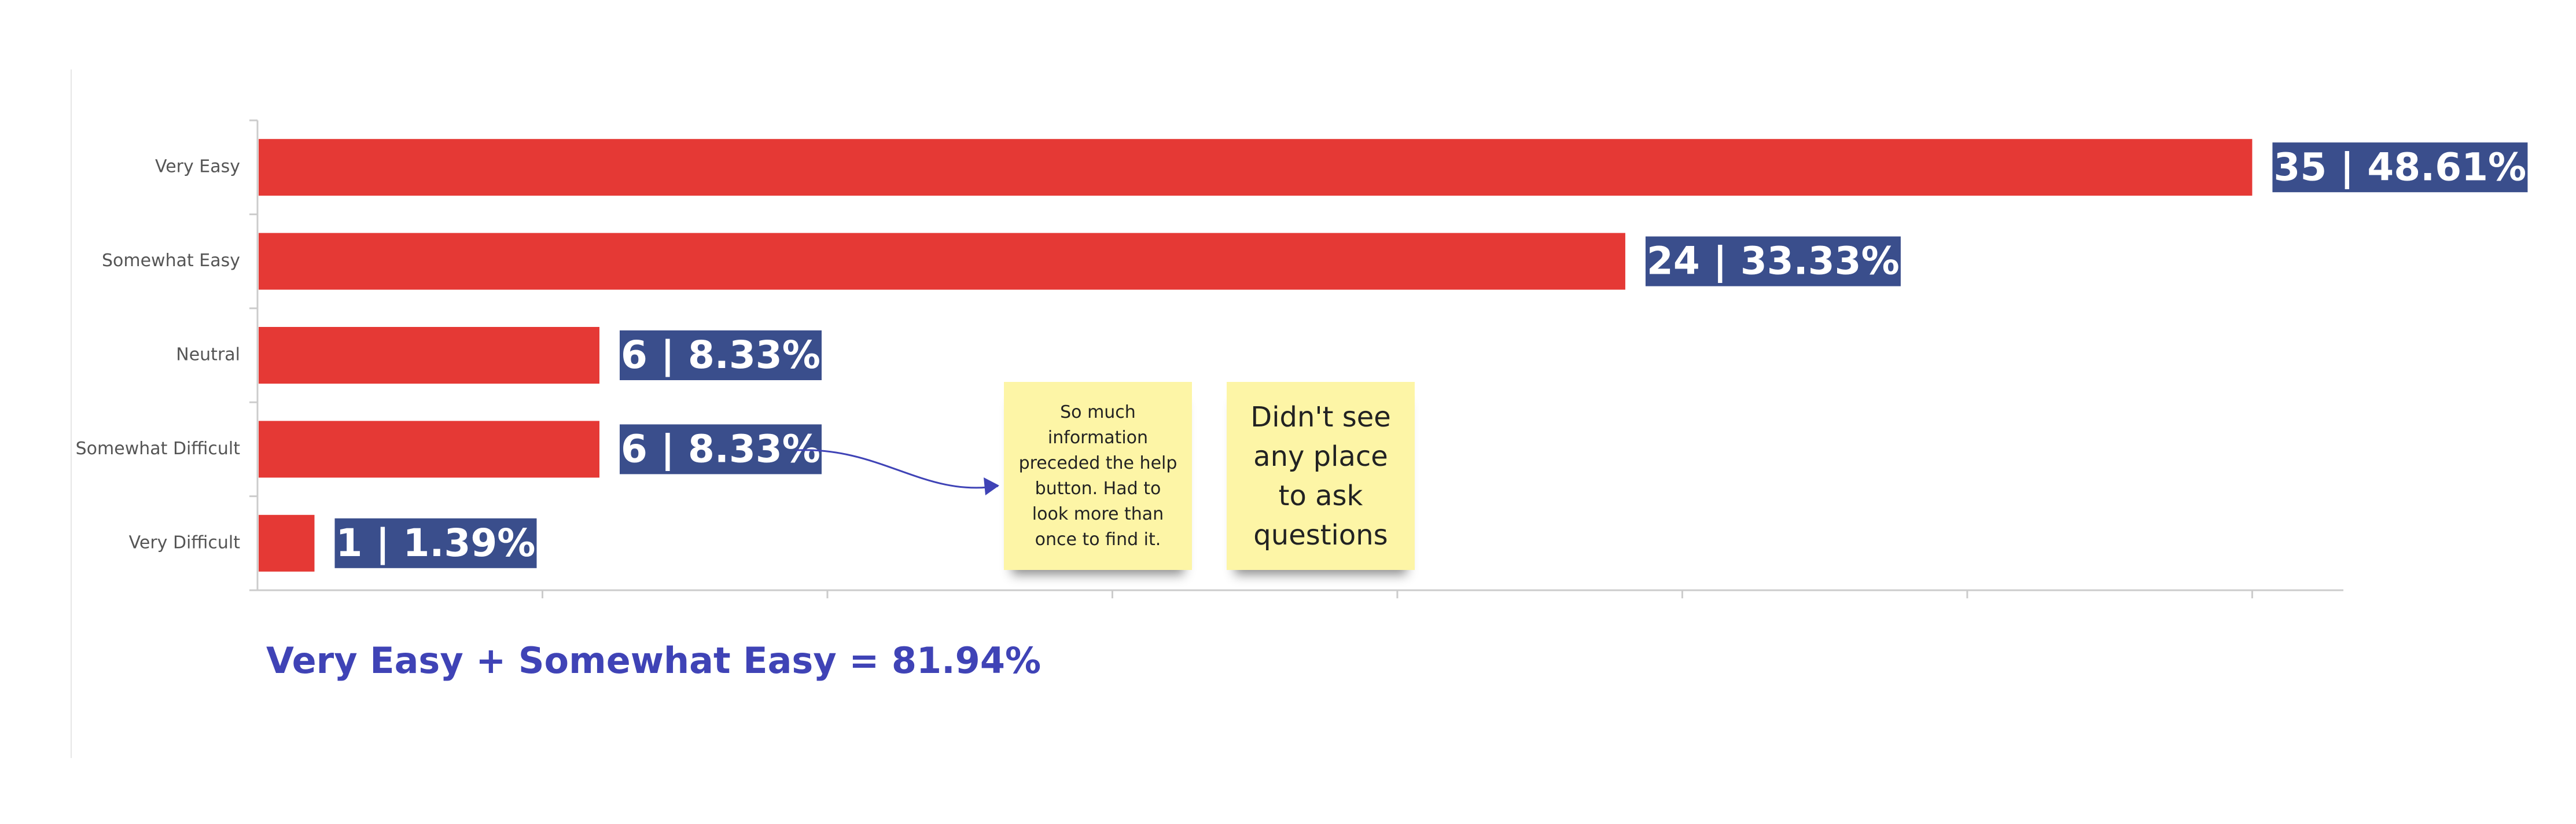  I want to click on data-label-text: 24 | 33.33%, so click(1773, 261).